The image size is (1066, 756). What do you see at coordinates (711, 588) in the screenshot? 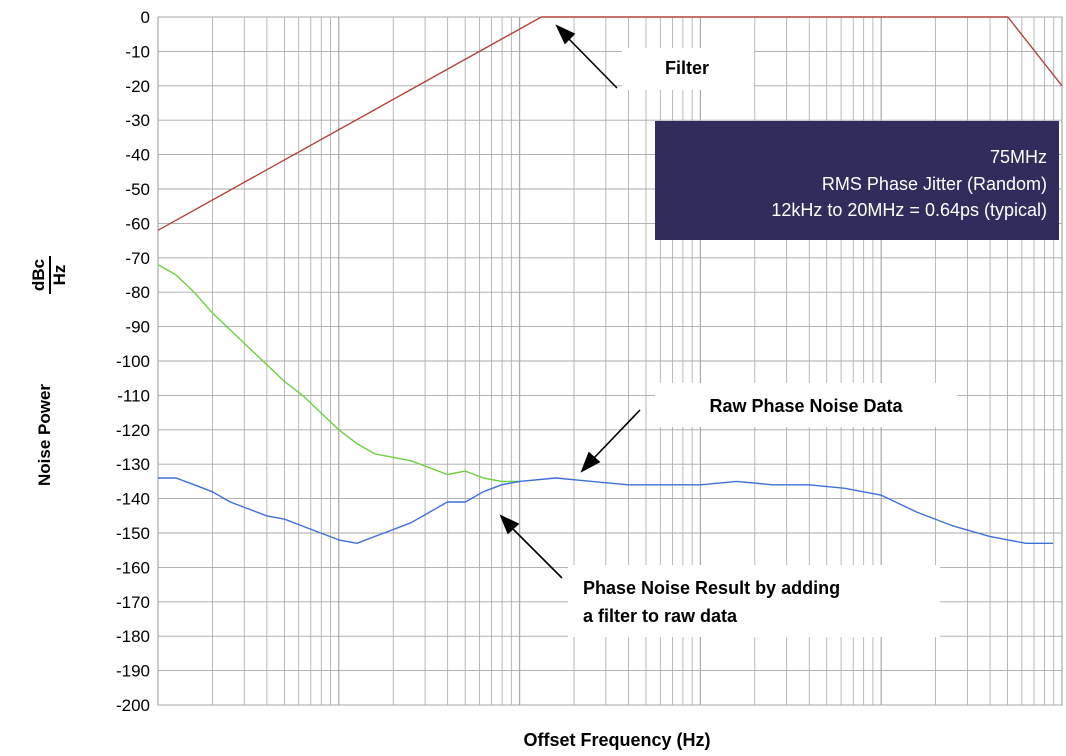
I see `result-annotation-line-1: Phase Noise Result by adding` at bounding box center [711, 588].